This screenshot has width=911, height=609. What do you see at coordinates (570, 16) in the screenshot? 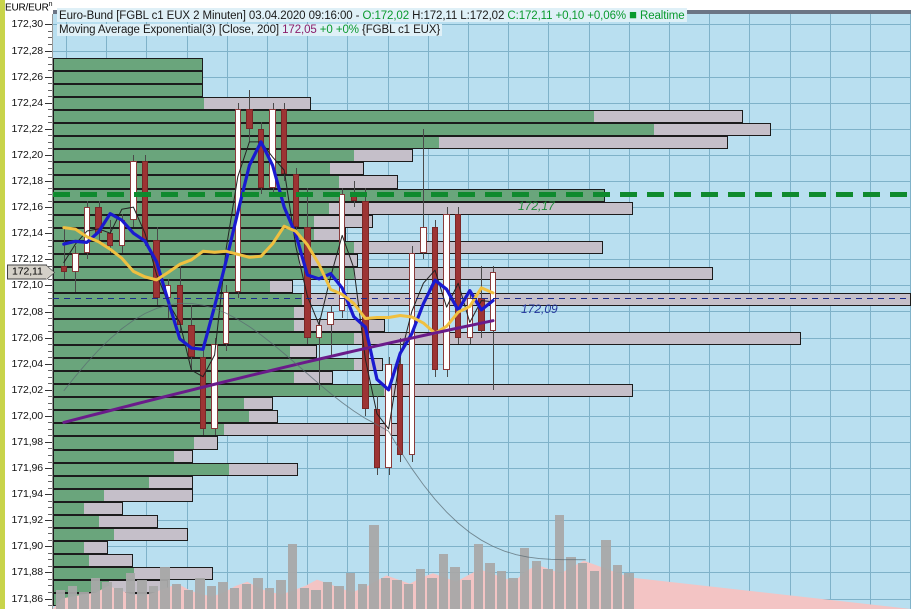
I see `header-change: +0,10` at bounding box center [570, 16].